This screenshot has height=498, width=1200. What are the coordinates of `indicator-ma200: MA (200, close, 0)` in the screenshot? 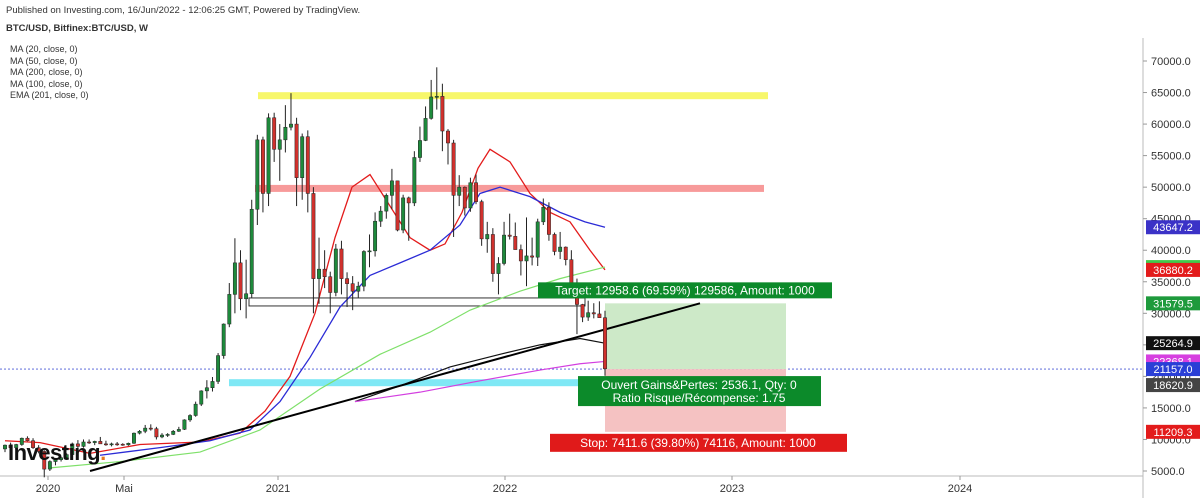 It's located at (46, 72).